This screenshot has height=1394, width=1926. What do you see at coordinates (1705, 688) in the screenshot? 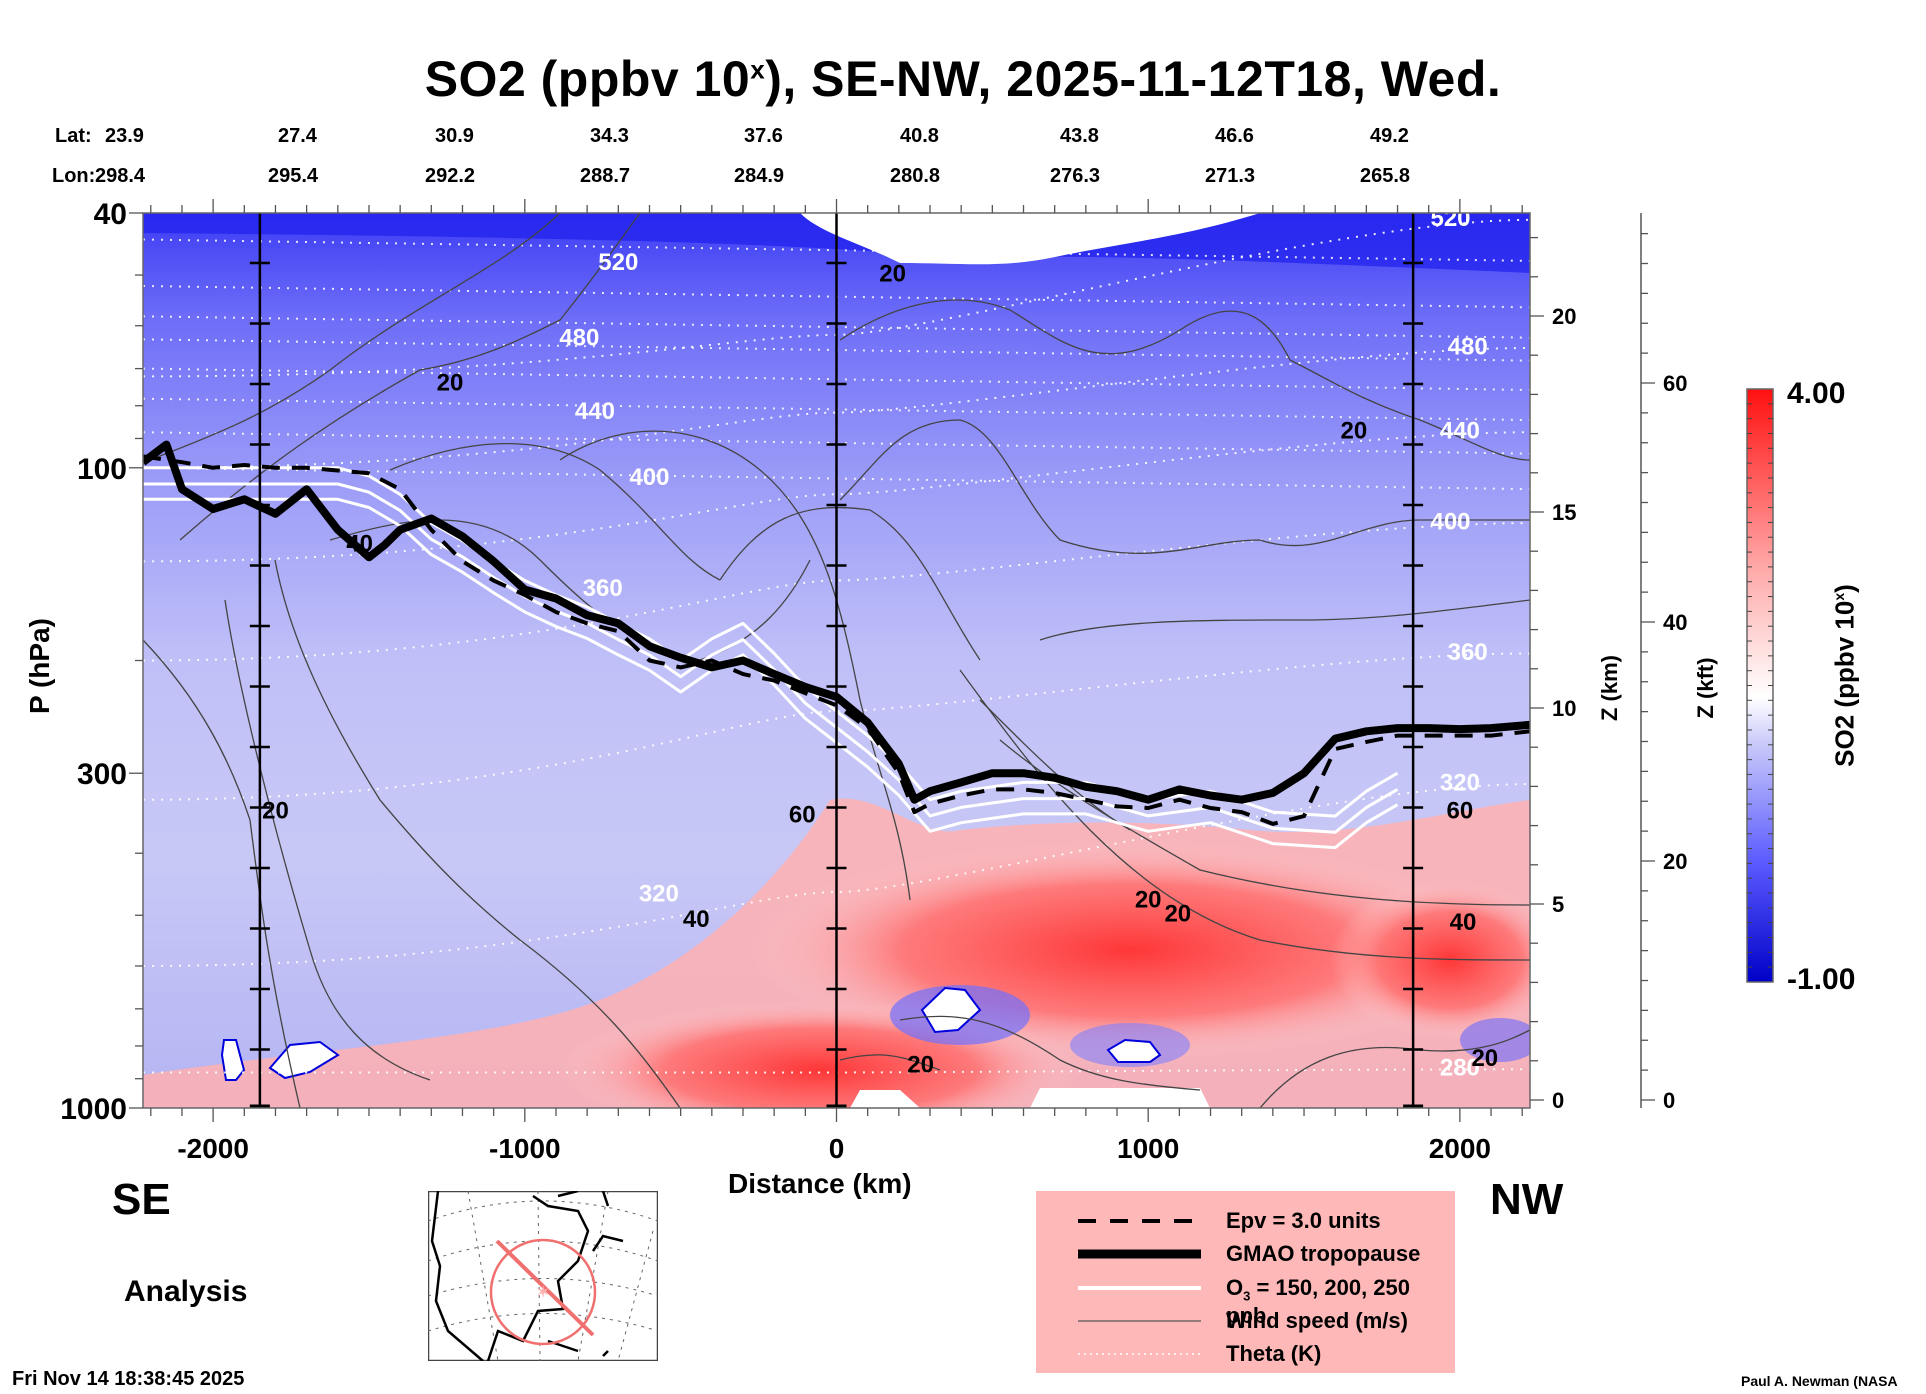
I see `z-kft-axis-label: Z (kft)` at bounding box center [1705, 688].